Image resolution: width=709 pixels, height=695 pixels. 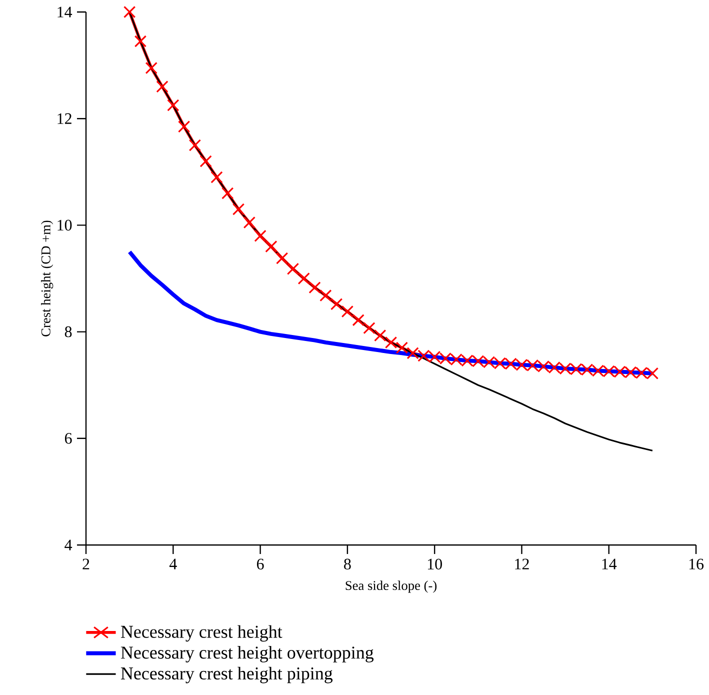 I want to click on x-axis-title: Sea side slope (-), so click(x=391, y=586).